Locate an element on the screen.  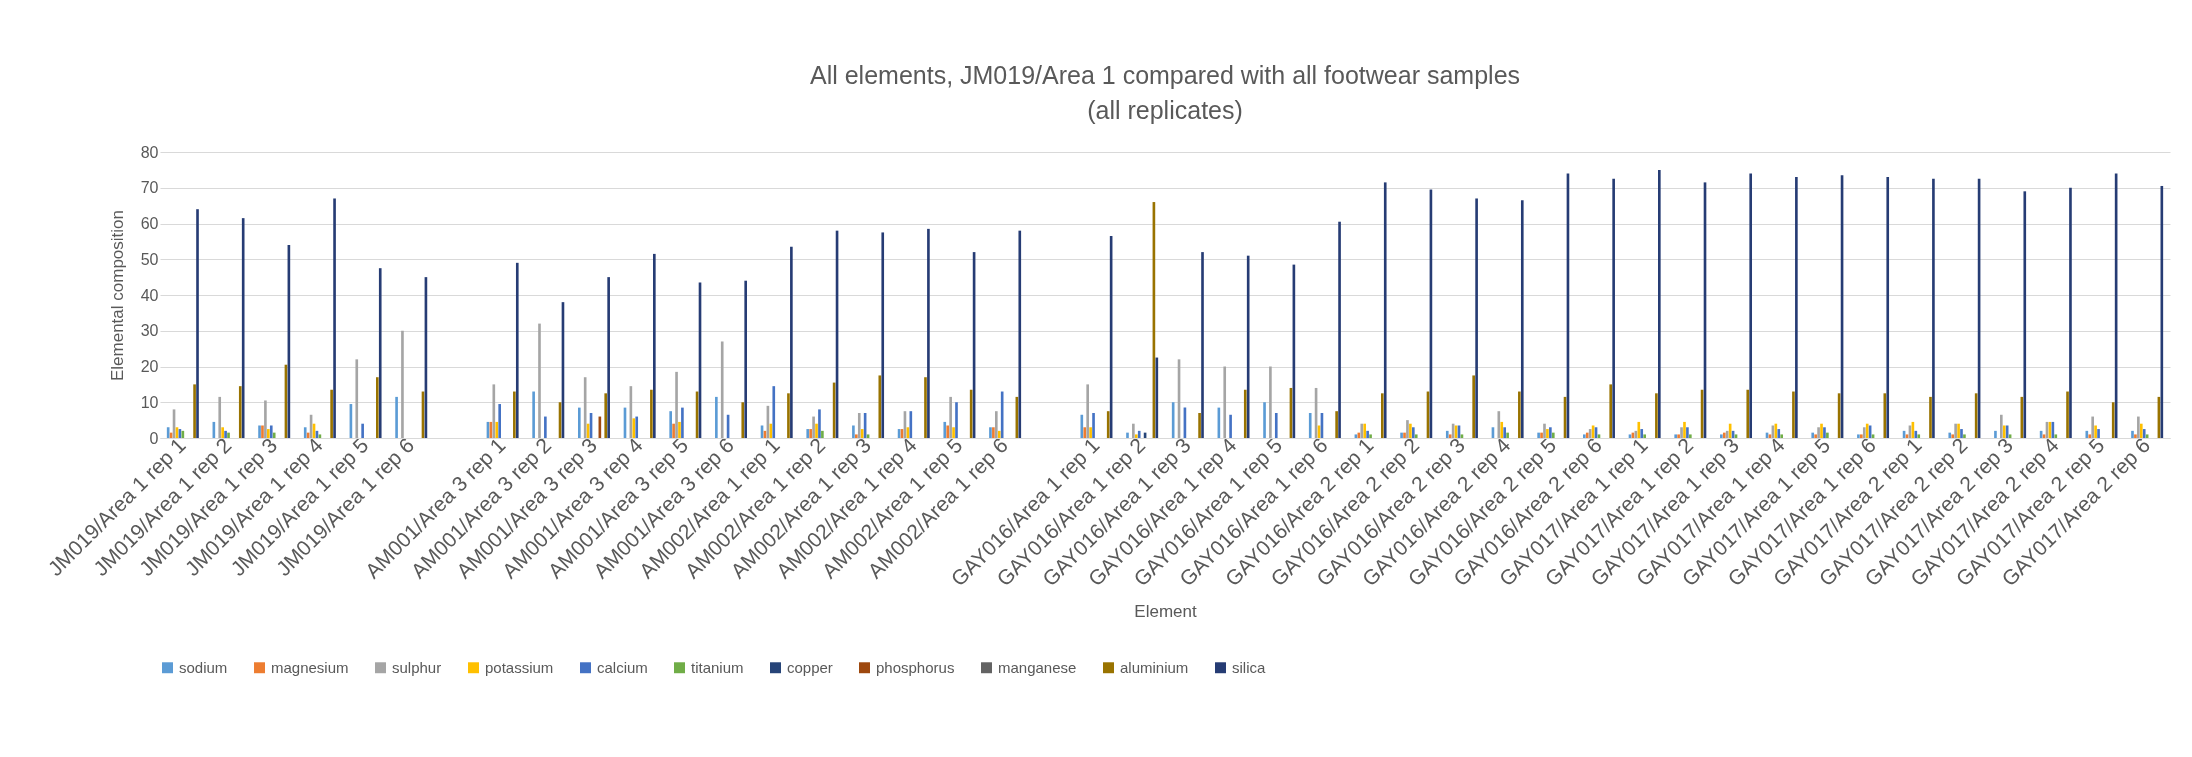
y-tick-label: 70 is located at coordinates (149, 188).